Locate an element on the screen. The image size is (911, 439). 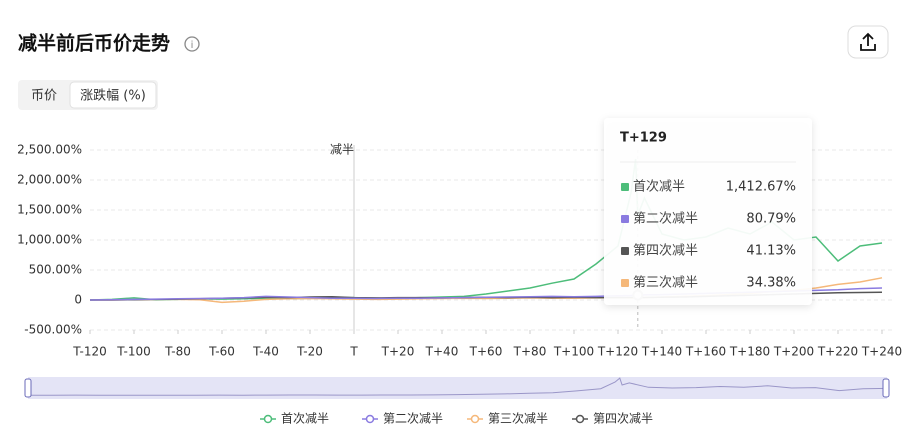
x-tick-label: T+220 is located at coordinates (837, 352).